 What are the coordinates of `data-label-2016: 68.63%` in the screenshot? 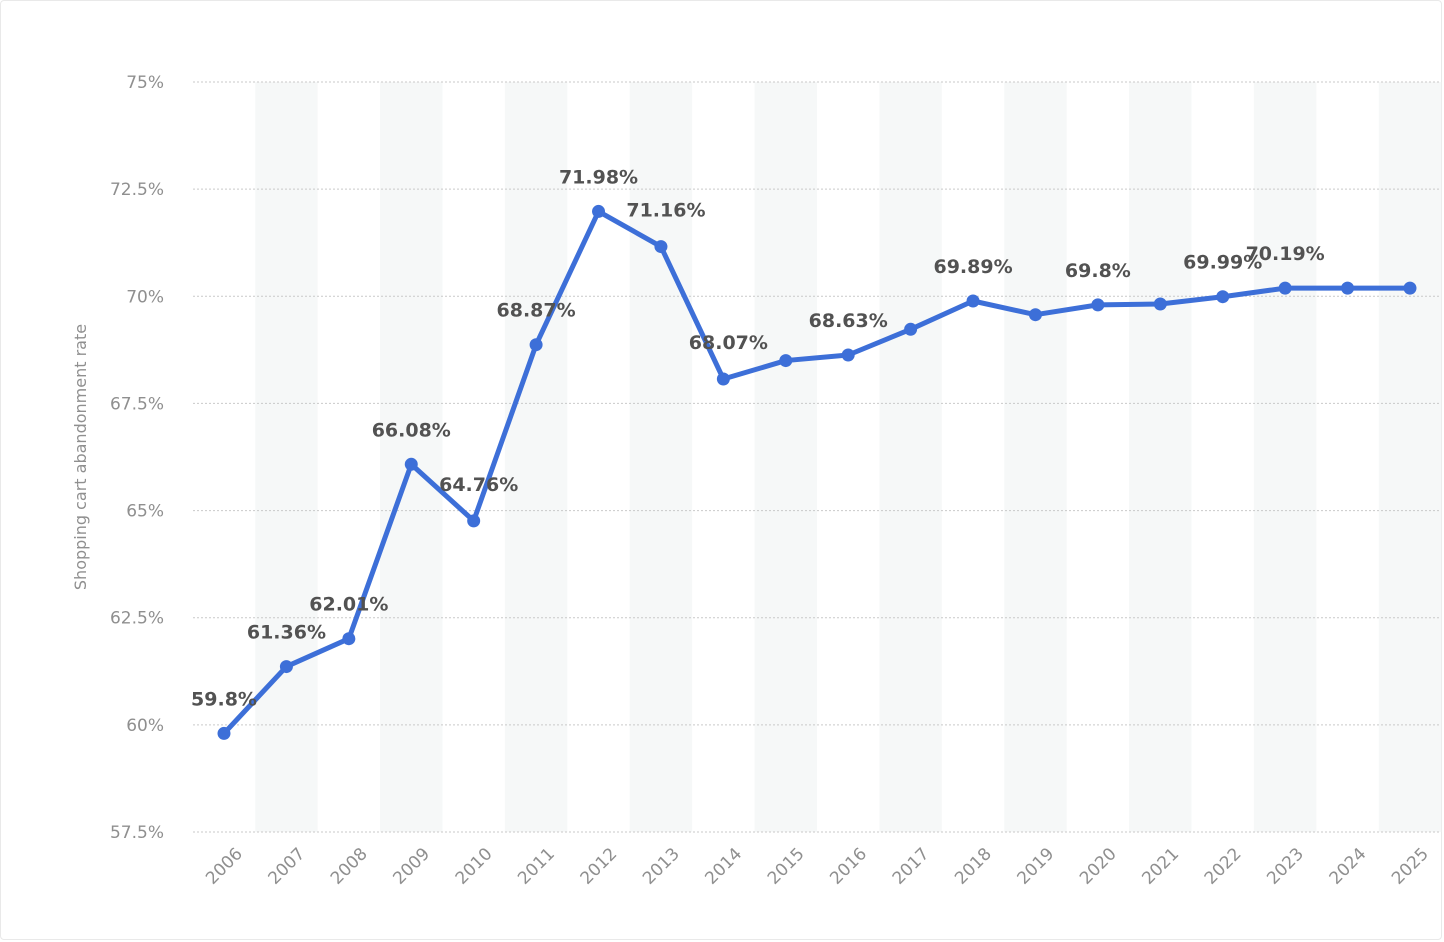 It's located at (848, 321).